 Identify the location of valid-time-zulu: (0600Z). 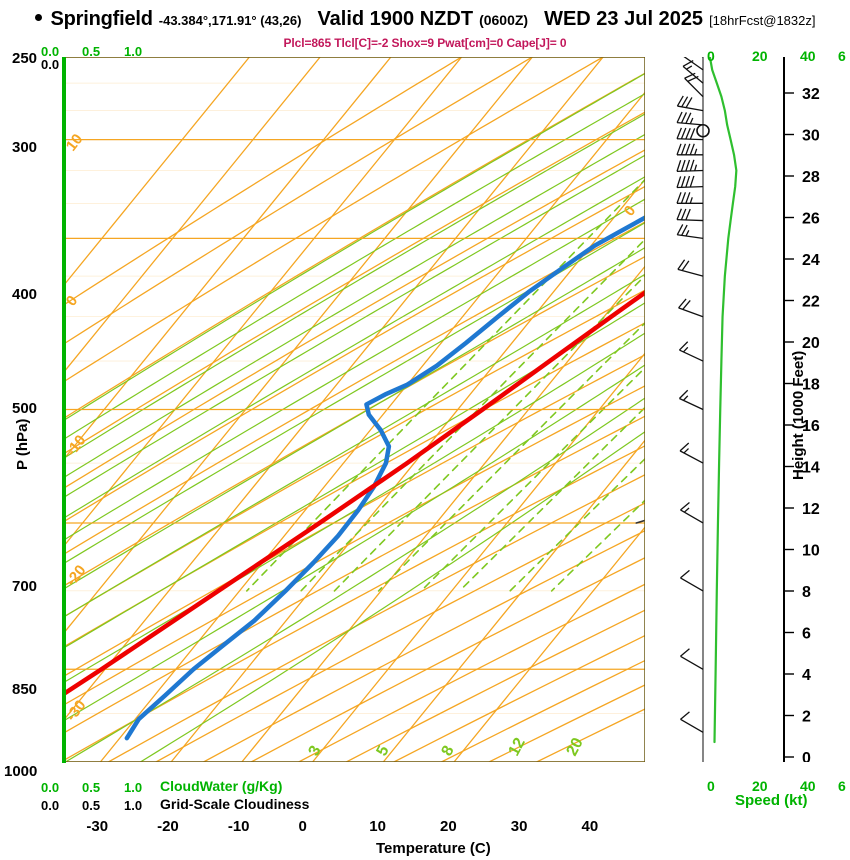
(504, 20).